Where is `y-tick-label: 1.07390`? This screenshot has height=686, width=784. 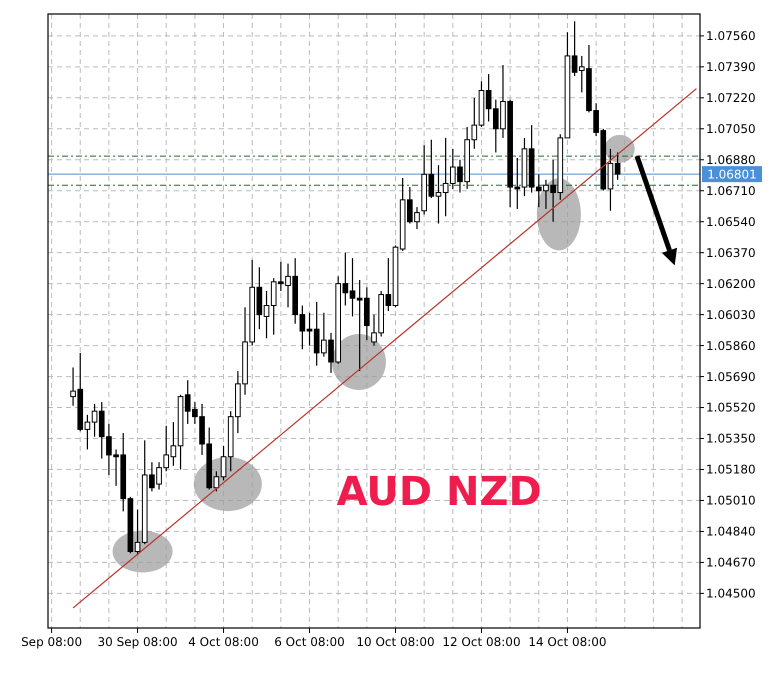
y-tick-label: 1.07390 is located at coordinates (731, 67).